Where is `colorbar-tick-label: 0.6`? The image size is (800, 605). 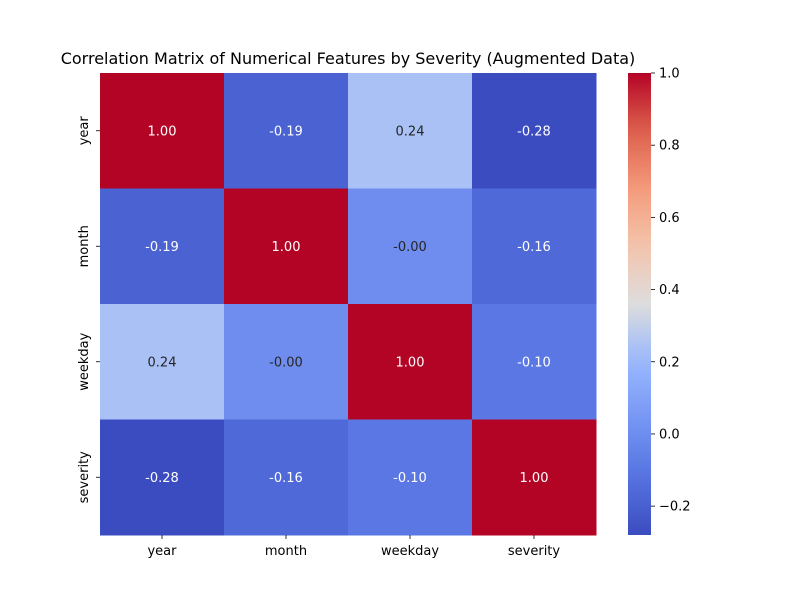
colorbar-tick-label: 0.6 is located at coordinates (669, 218).